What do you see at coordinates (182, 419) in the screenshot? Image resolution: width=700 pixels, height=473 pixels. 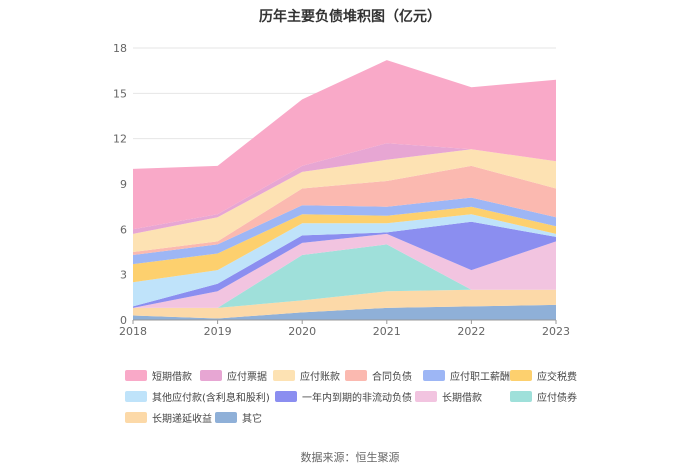 I see `legend-label: 长期递延收益` at bounding box center [182, 419].